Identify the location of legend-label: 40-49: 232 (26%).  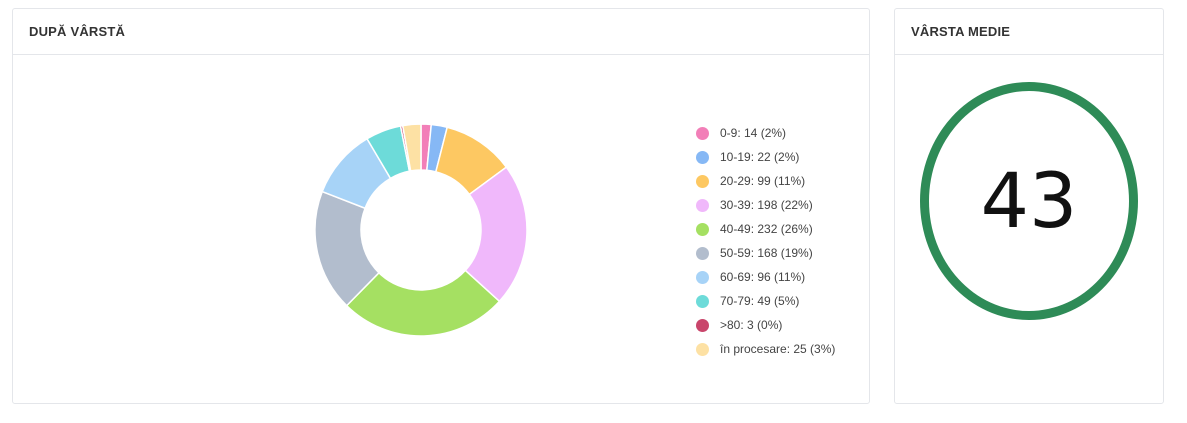
(766, 229).